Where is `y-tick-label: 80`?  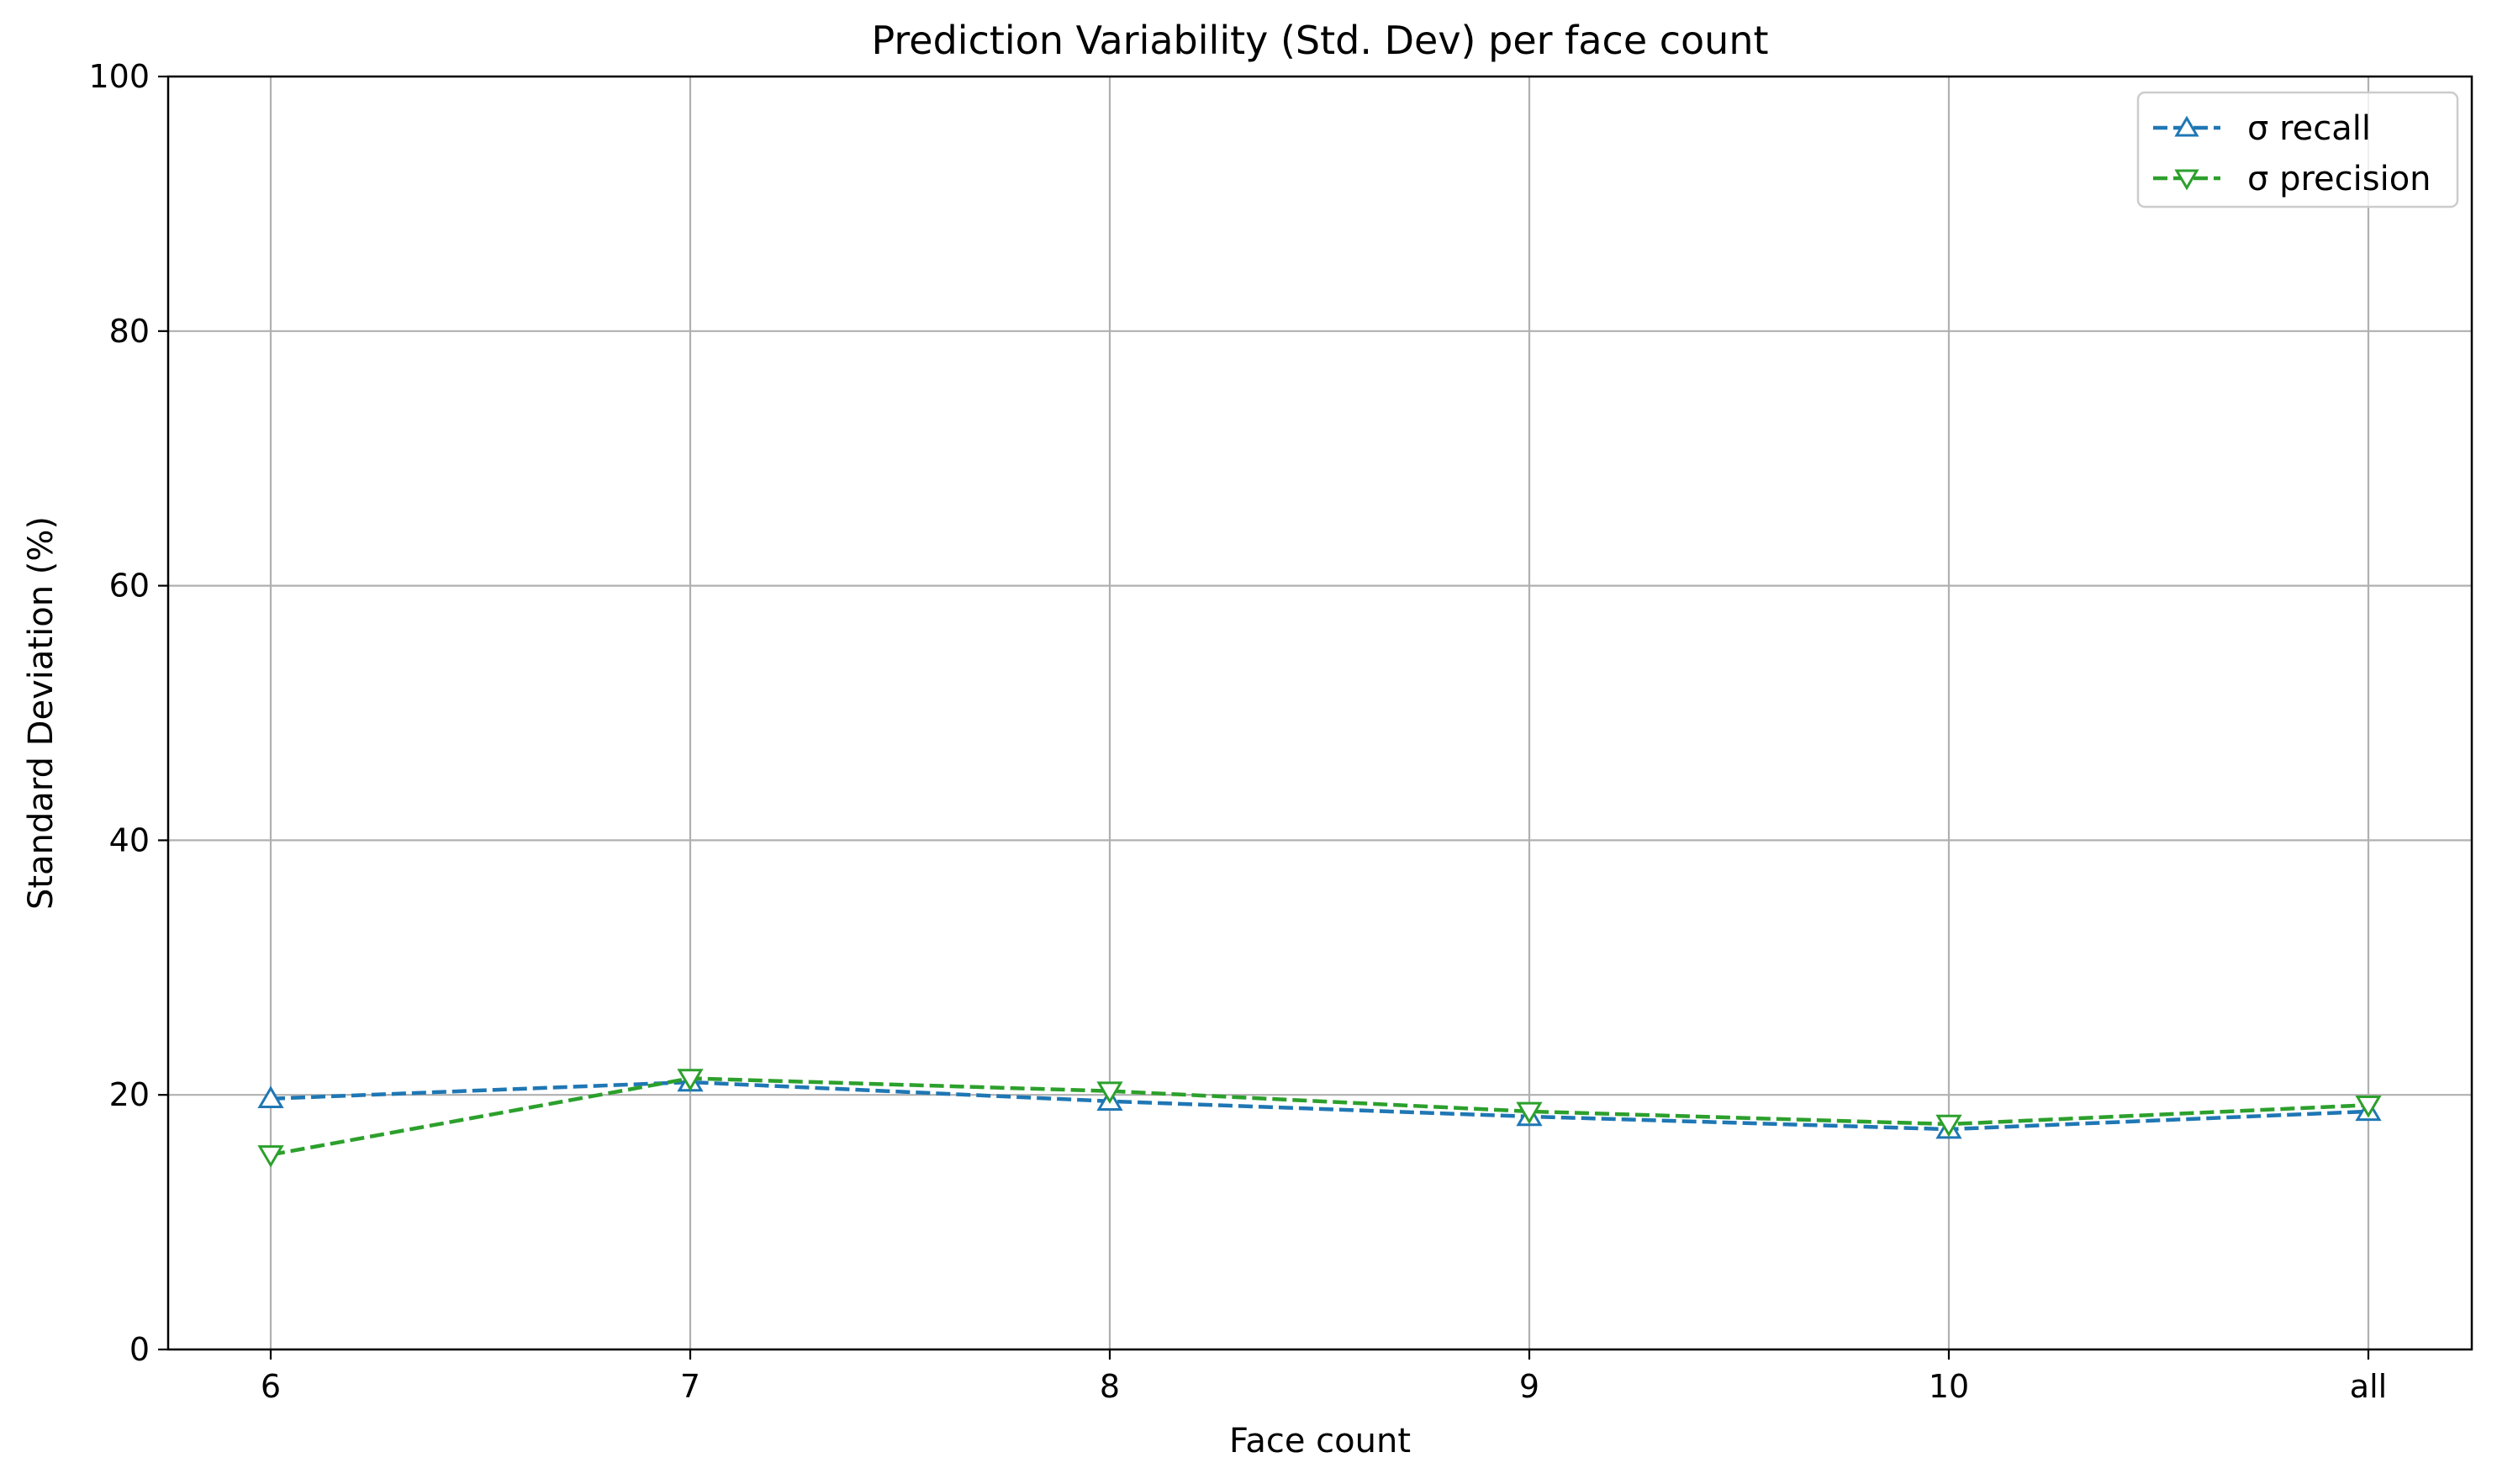
y-tick-label: 80 is located at coordinates (129, 331).